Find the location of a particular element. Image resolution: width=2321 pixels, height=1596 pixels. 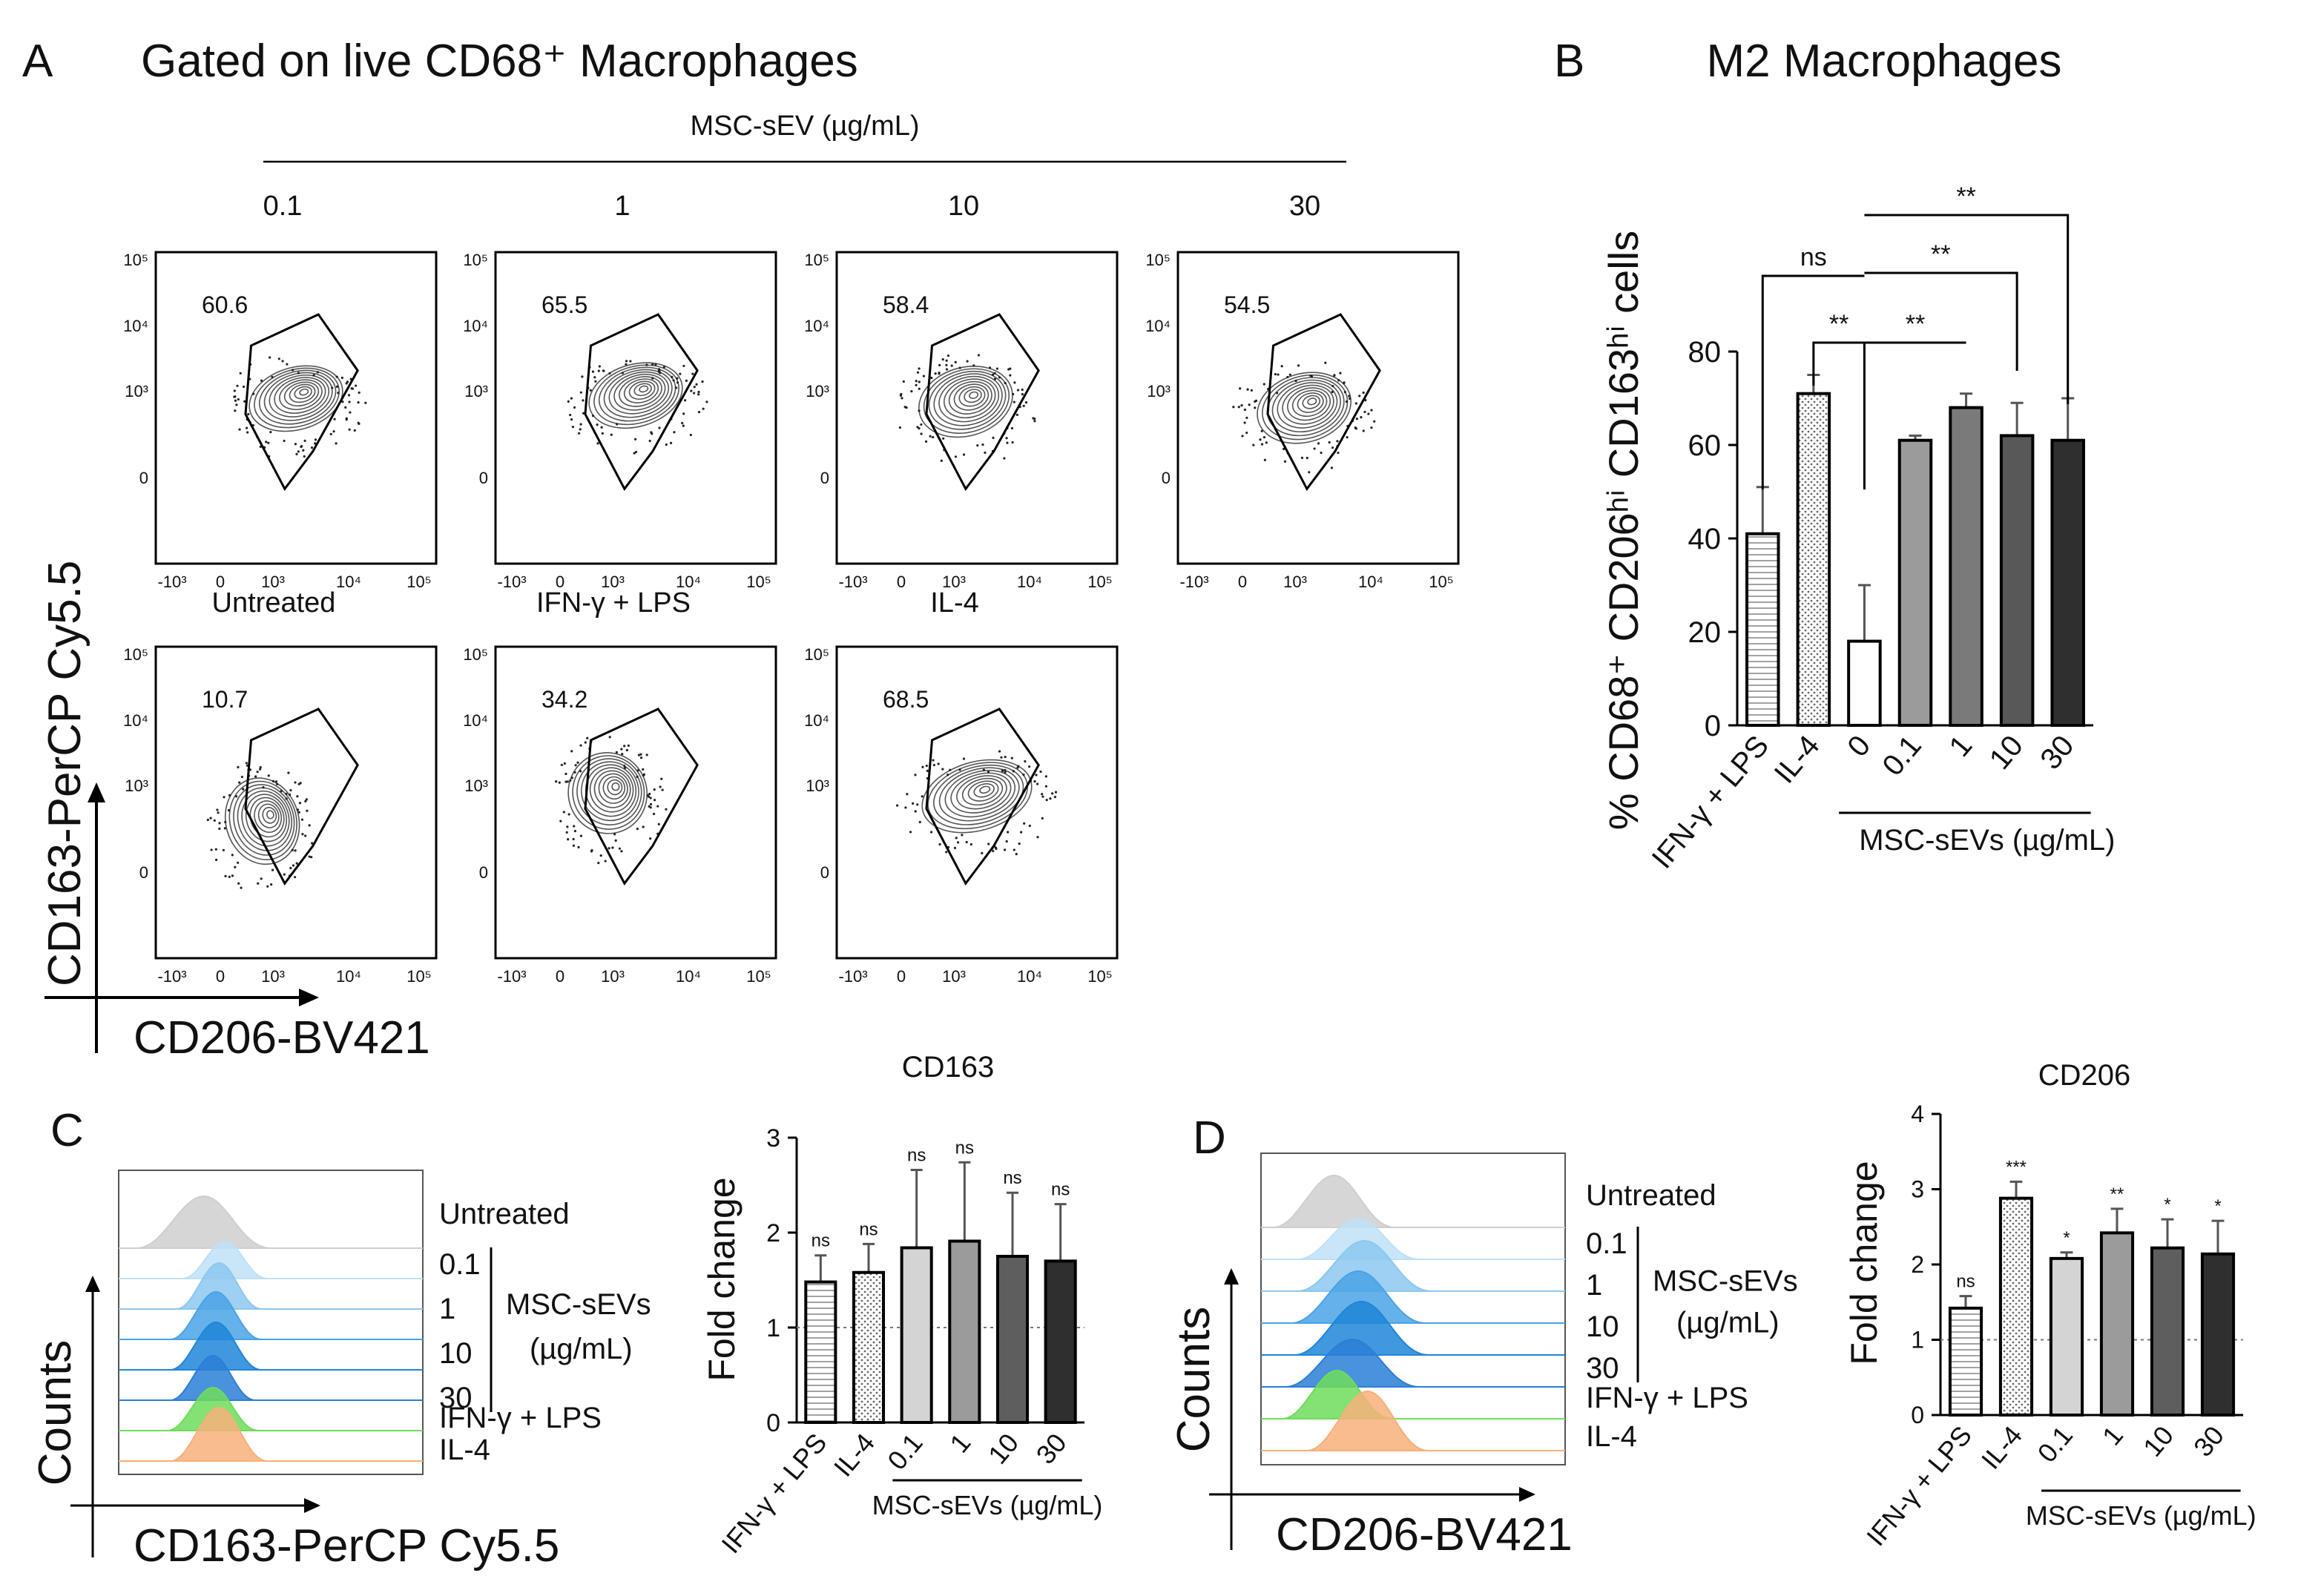

flow-gate-polygon is located at coordinates (301, 402).